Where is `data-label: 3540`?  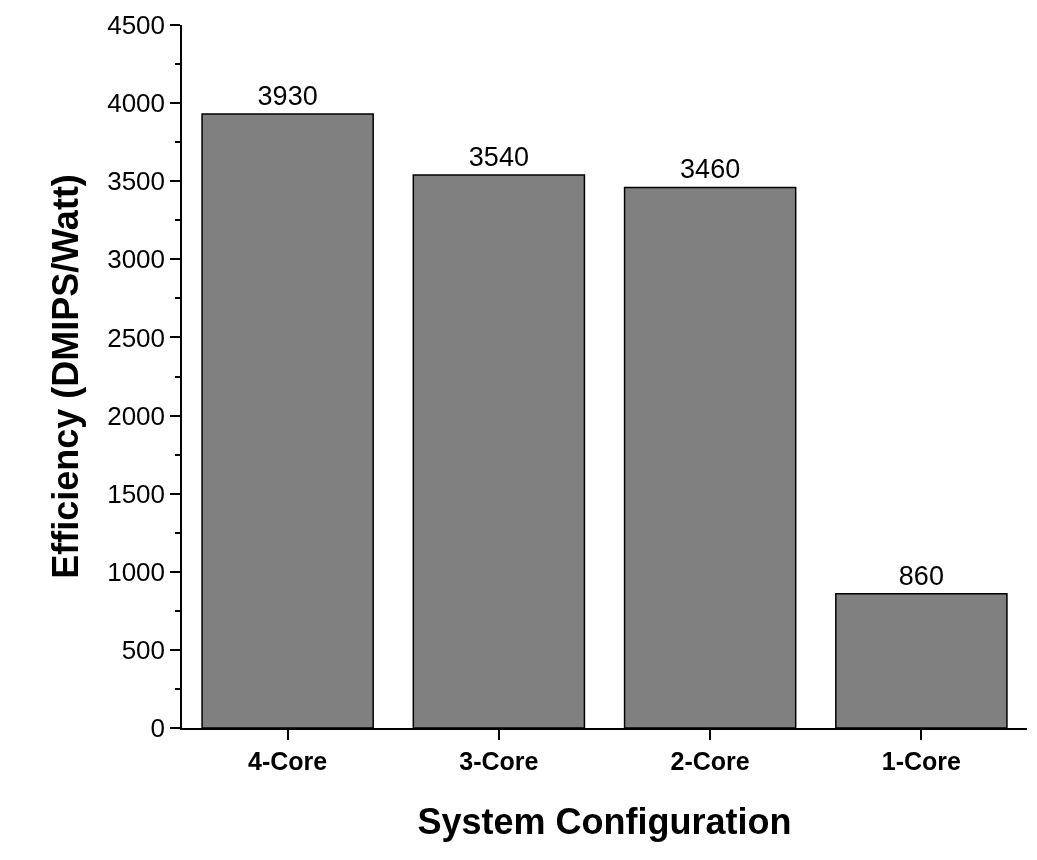
data-label: 3540 is located at coordinates (498, 156).